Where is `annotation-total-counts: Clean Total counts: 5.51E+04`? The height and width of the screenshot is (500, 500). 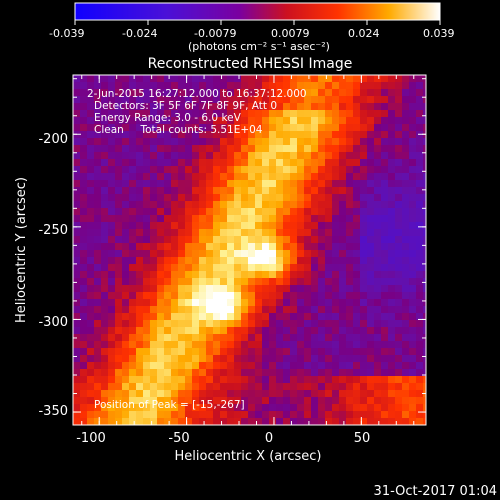
annotation-total-counts: Clean Total counts: 5.51E+04 is located at coordinates (178, 130).